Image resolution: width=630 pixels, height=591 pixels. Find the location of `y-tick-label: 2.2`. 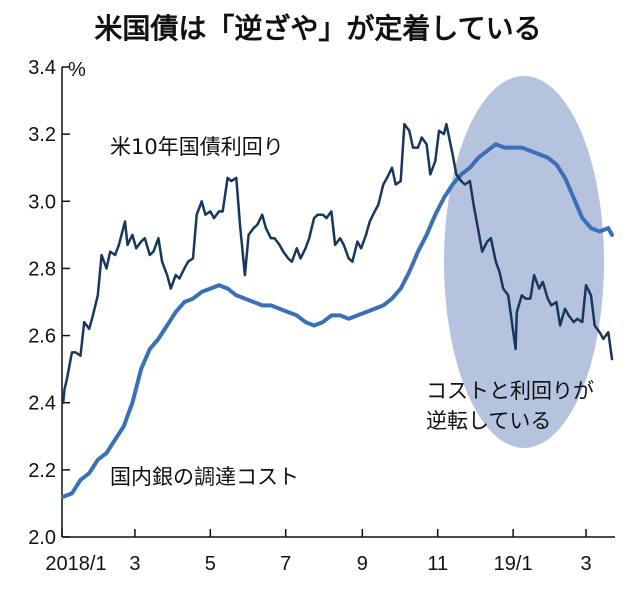

y-tick-label: 2.2 is located at coordinates (42, 471).